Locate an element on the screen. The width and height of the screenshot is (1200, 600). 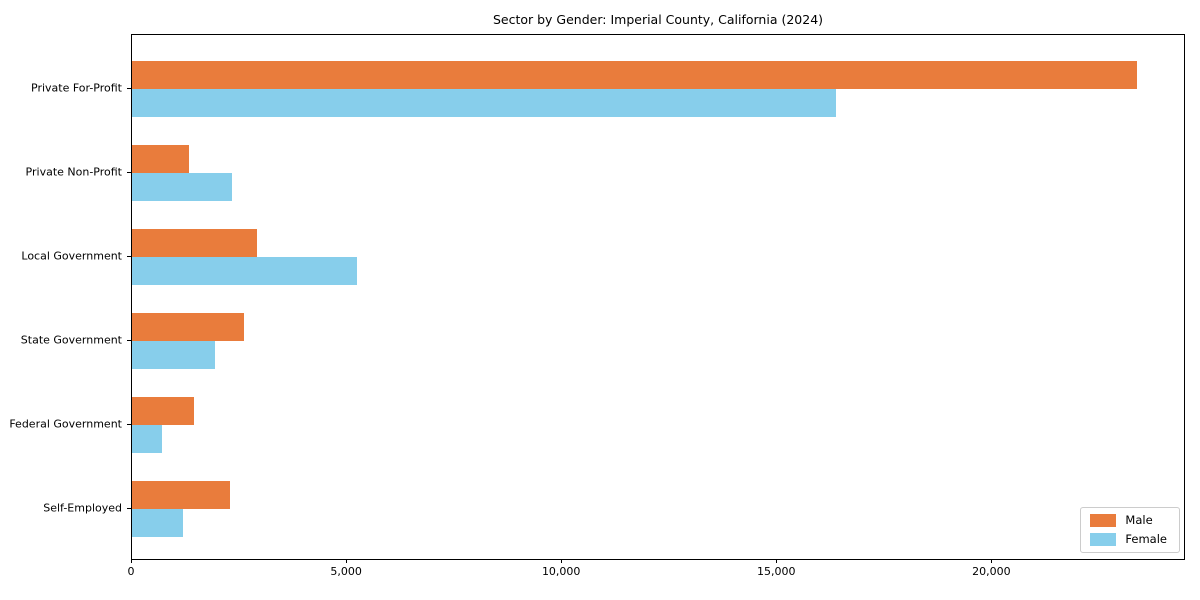
legend-label-male: Male is located at coordinates (1139, 520).